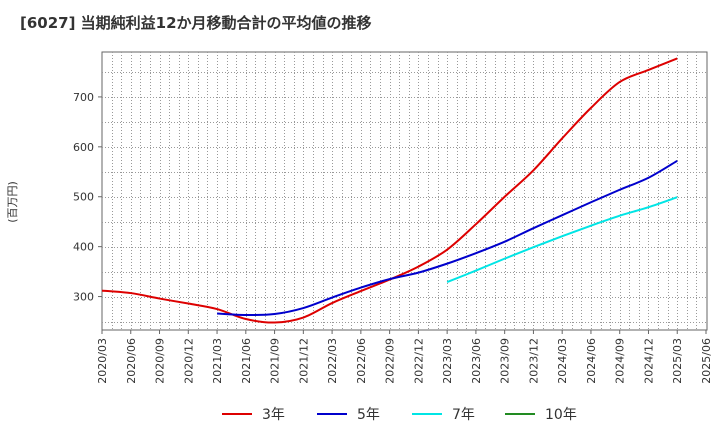  I want to click on x-tick-label: 2021/06, so click(246, 361).